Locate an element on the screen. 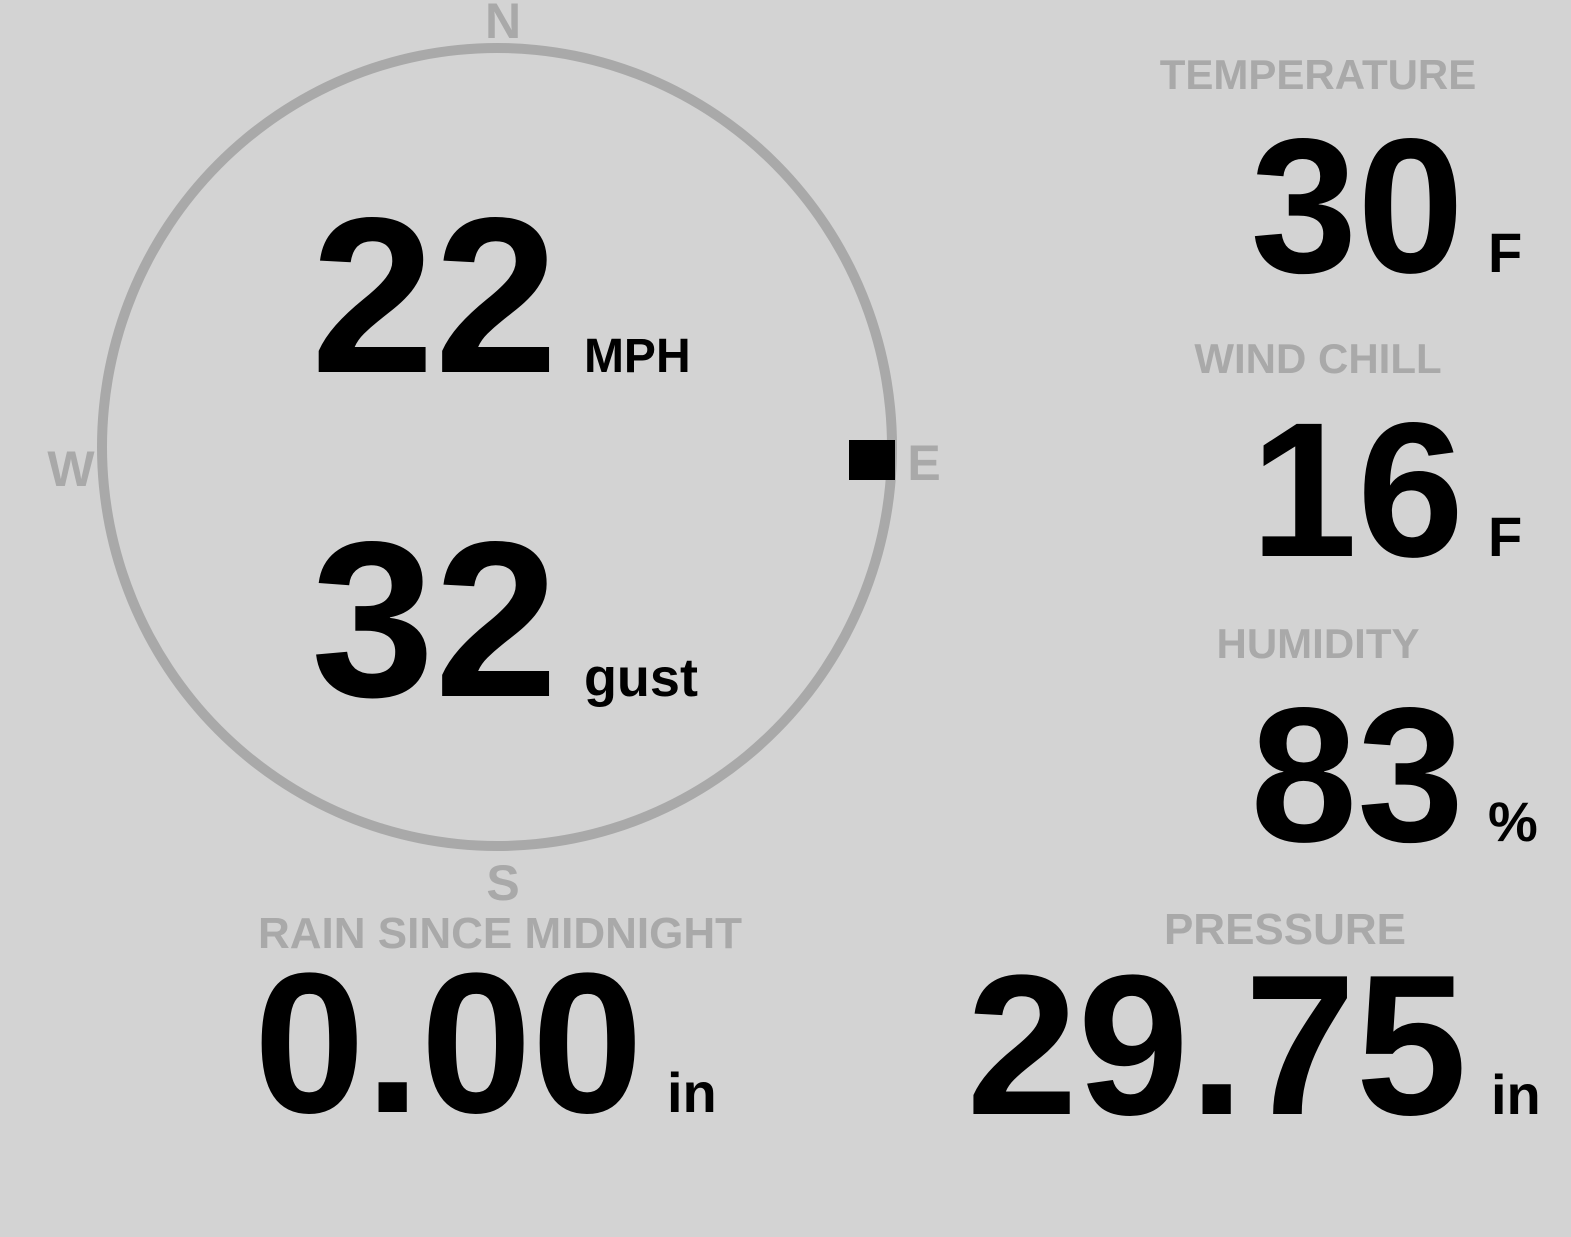  wind-speed-value: 22 is located at coordinates (434, 296).